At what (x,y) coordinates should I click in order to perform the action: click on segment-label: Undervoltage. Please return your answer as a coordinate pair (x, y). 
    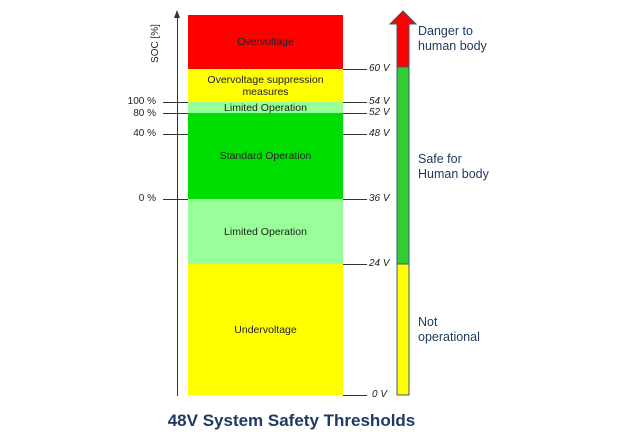
    Looking at the image, I should click on (265, 329).